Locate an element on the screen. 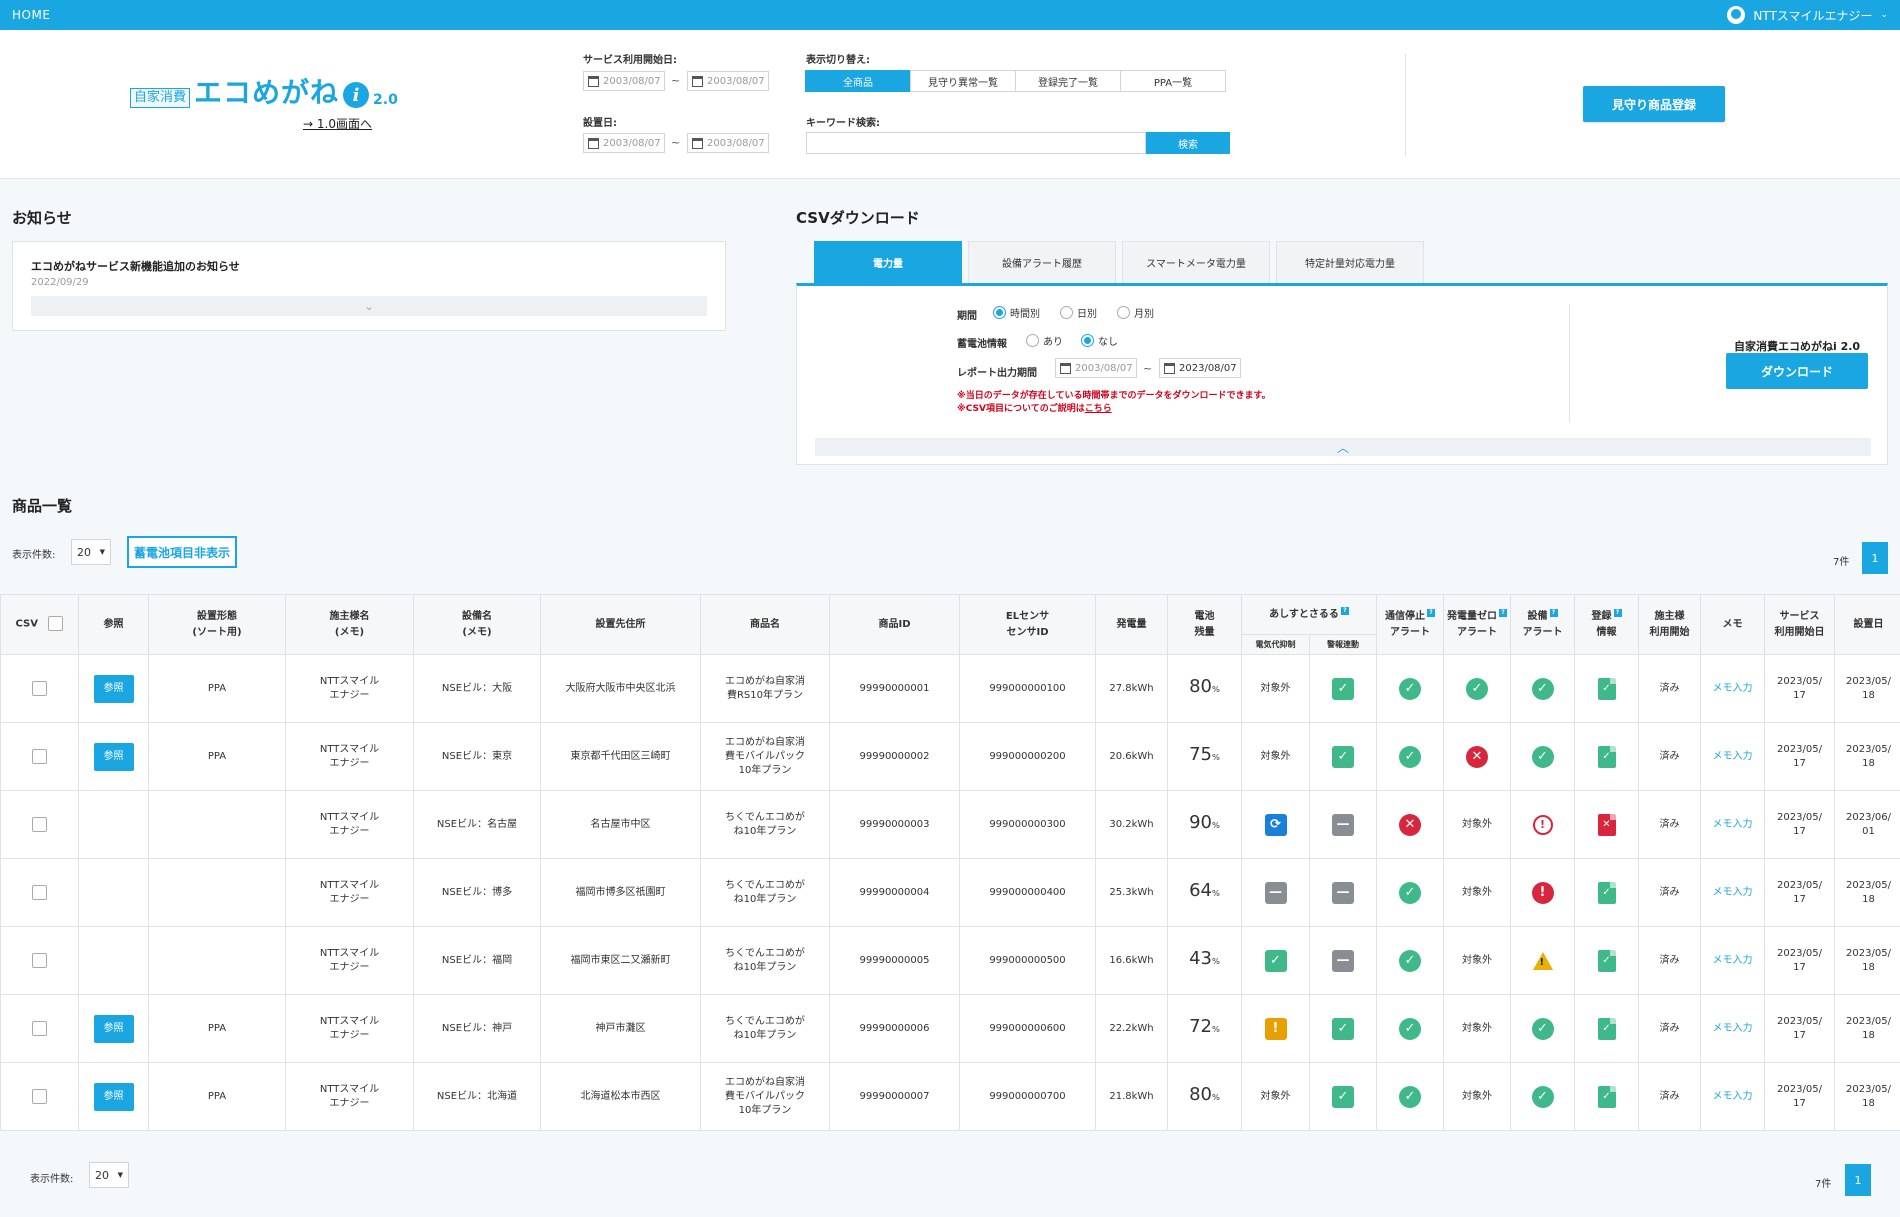 This screenshot has width=1900, height=1217. page-1-button-bottom: 1 is located at coordinates (1858, 1180).